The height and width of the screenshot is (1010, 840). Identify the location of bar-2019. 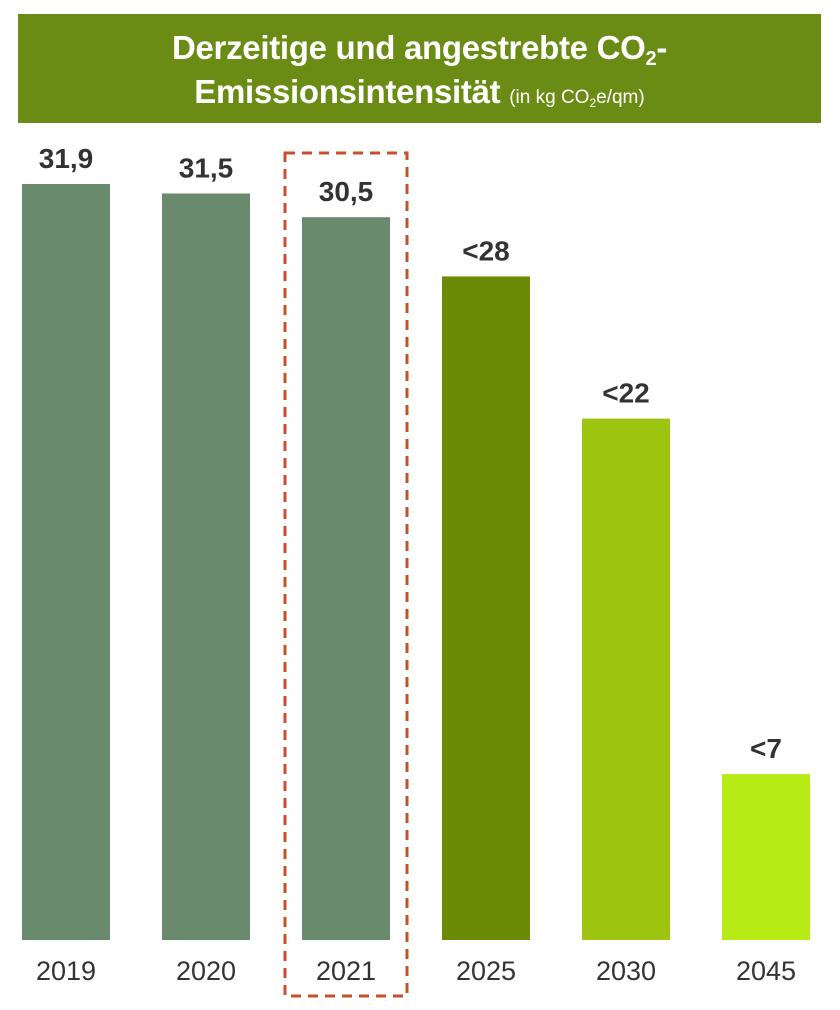
(66, 562).